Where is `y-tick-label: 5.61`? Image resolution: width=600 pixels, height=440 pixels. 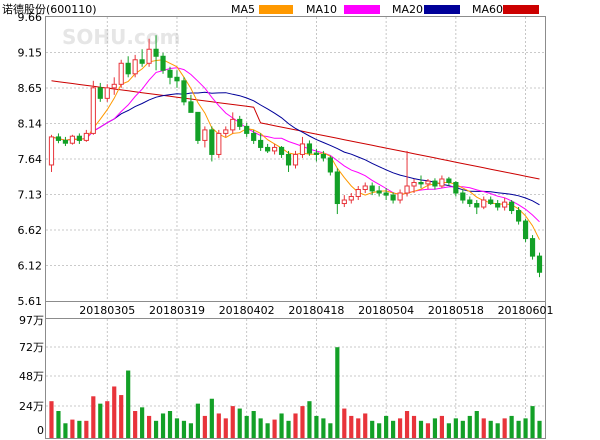
y-tick-label: 5.61 is located at coordinates (30, 301).